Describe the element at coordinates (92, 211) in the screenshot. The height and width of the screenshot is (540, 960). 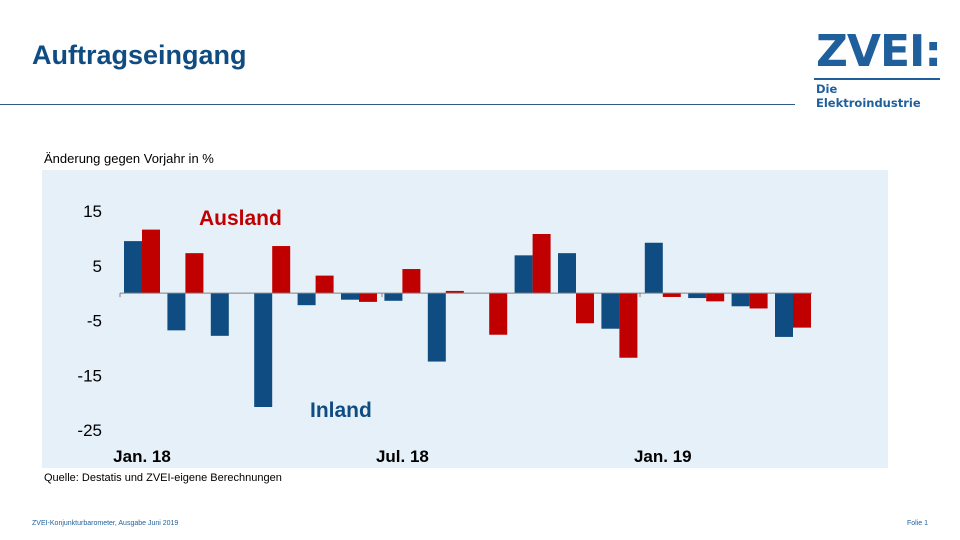
I see `y-tick-label: 15` at that location.